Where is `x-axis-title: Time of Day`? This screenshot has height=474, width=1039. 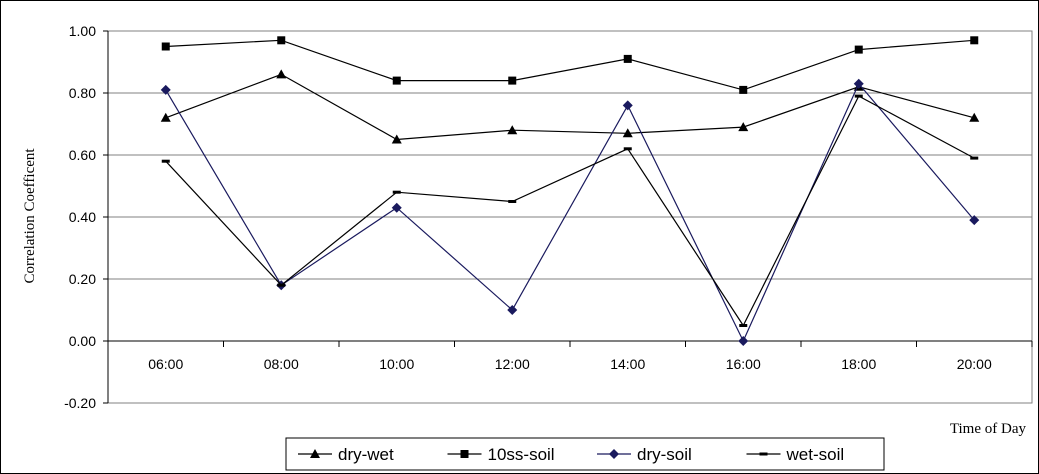
x-axis-title: Time of Day is located at coordinates (988, 429).